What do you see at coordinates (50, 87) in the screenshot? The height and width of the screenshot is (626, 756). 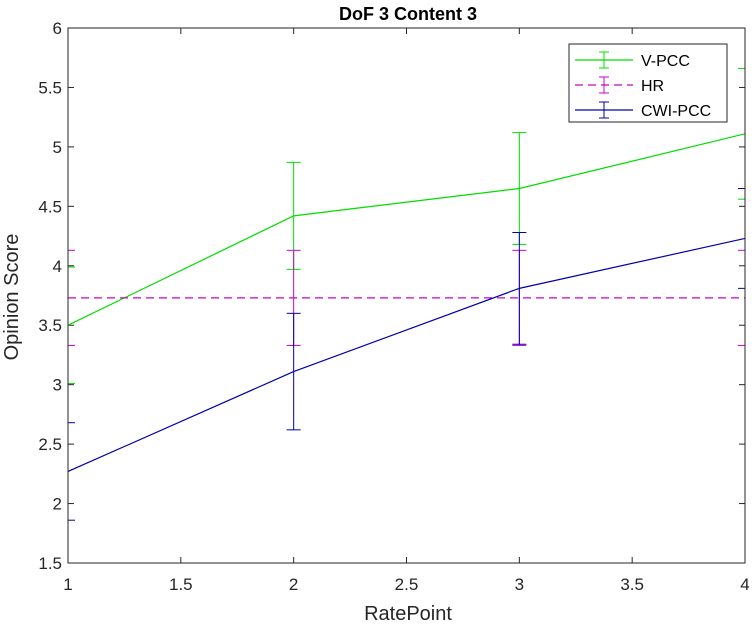 I see `y-tick-label: 5.5` at bounding box center [50, 87].